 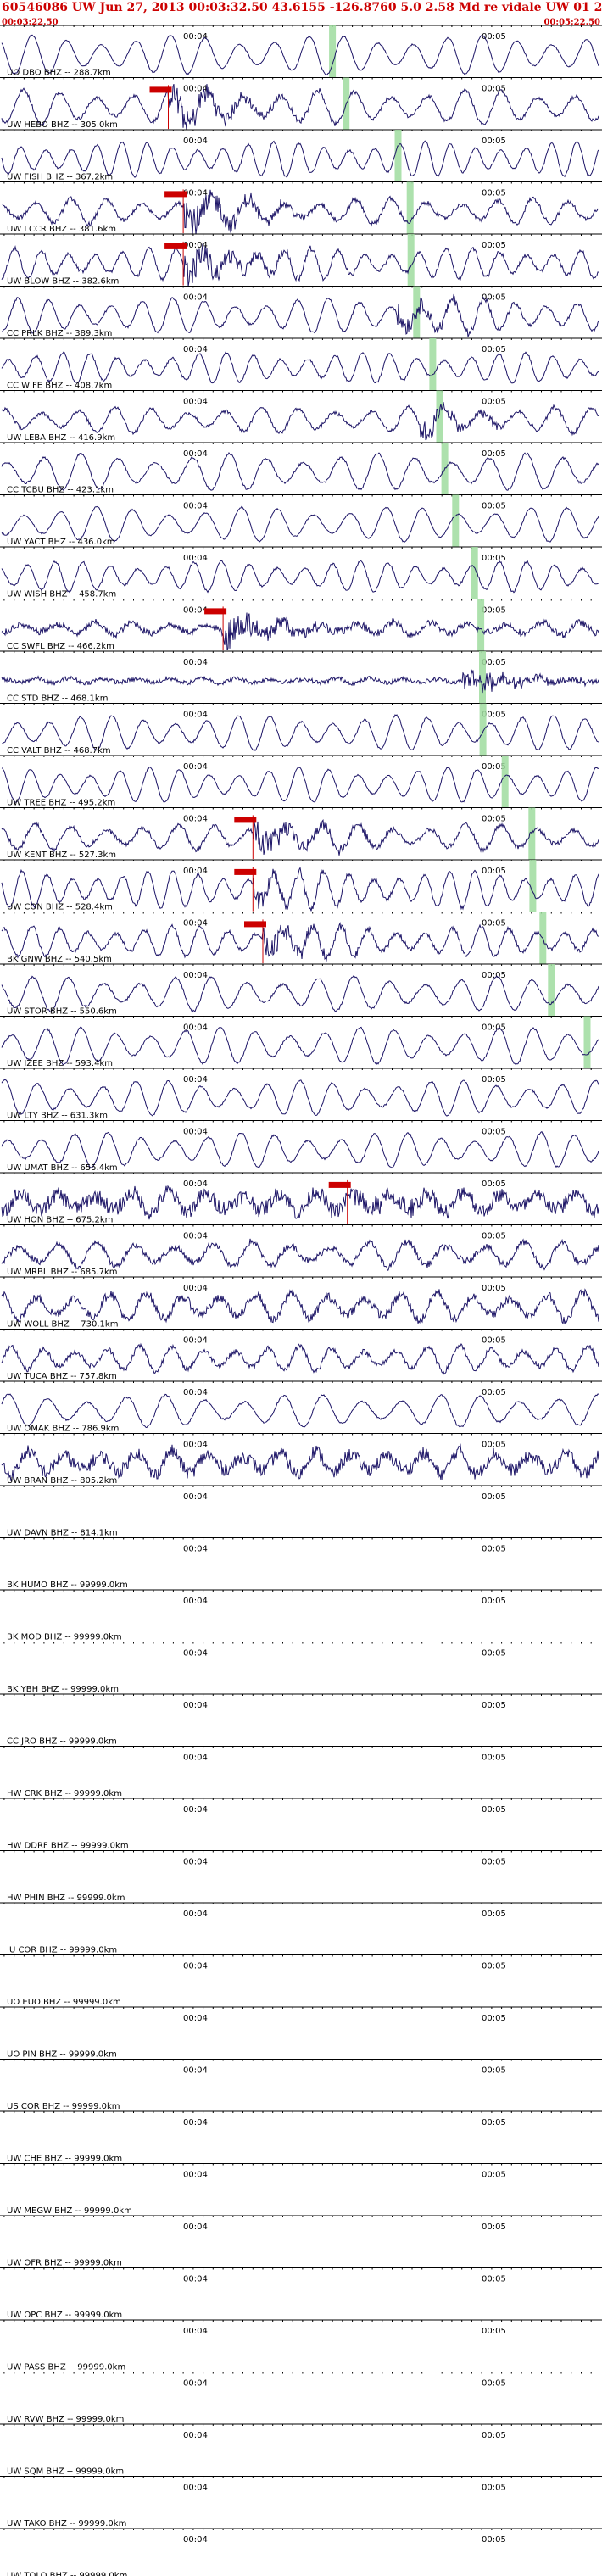 I want to click on station-label: UW KENT BHZ -- 527.3km, so click(x=62, y=855).